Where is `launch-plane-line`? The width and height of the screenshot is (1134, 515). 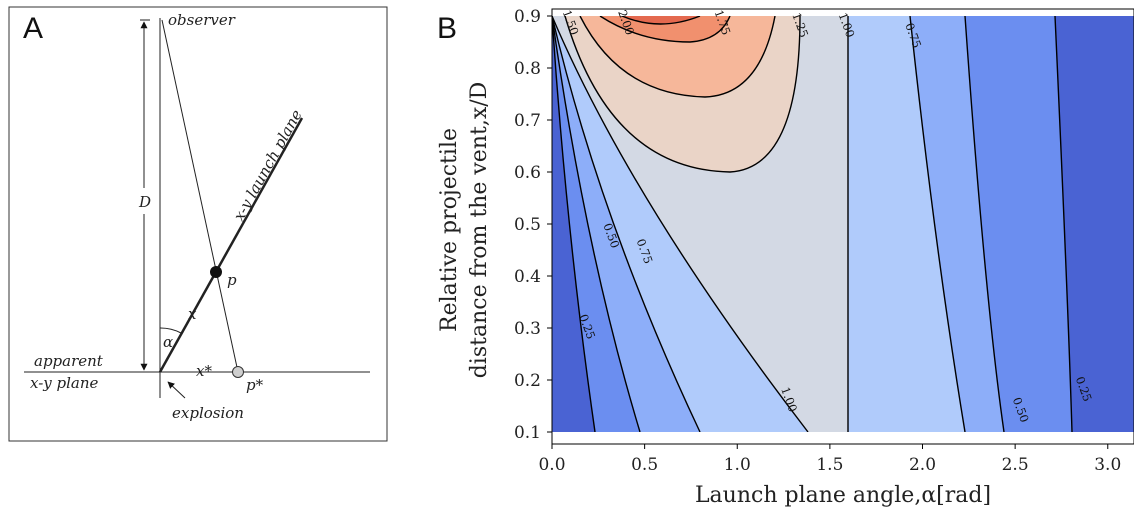
launch-plane-line is located at coordinates (231, 245).